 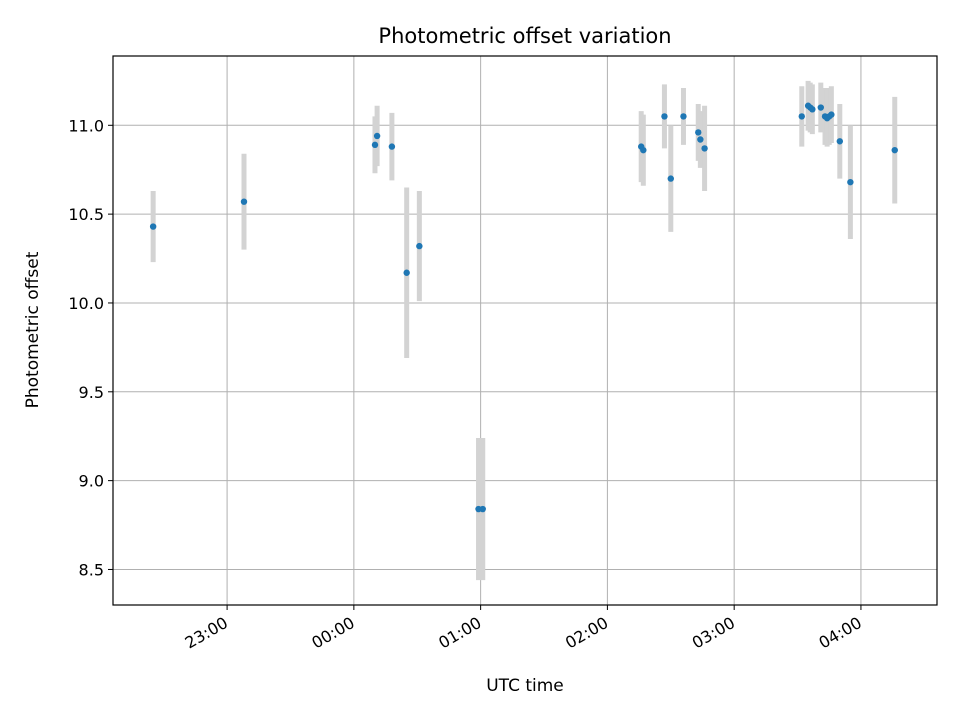 I want to click on y-tick-label: 8.5, so click(x=91, y=569).